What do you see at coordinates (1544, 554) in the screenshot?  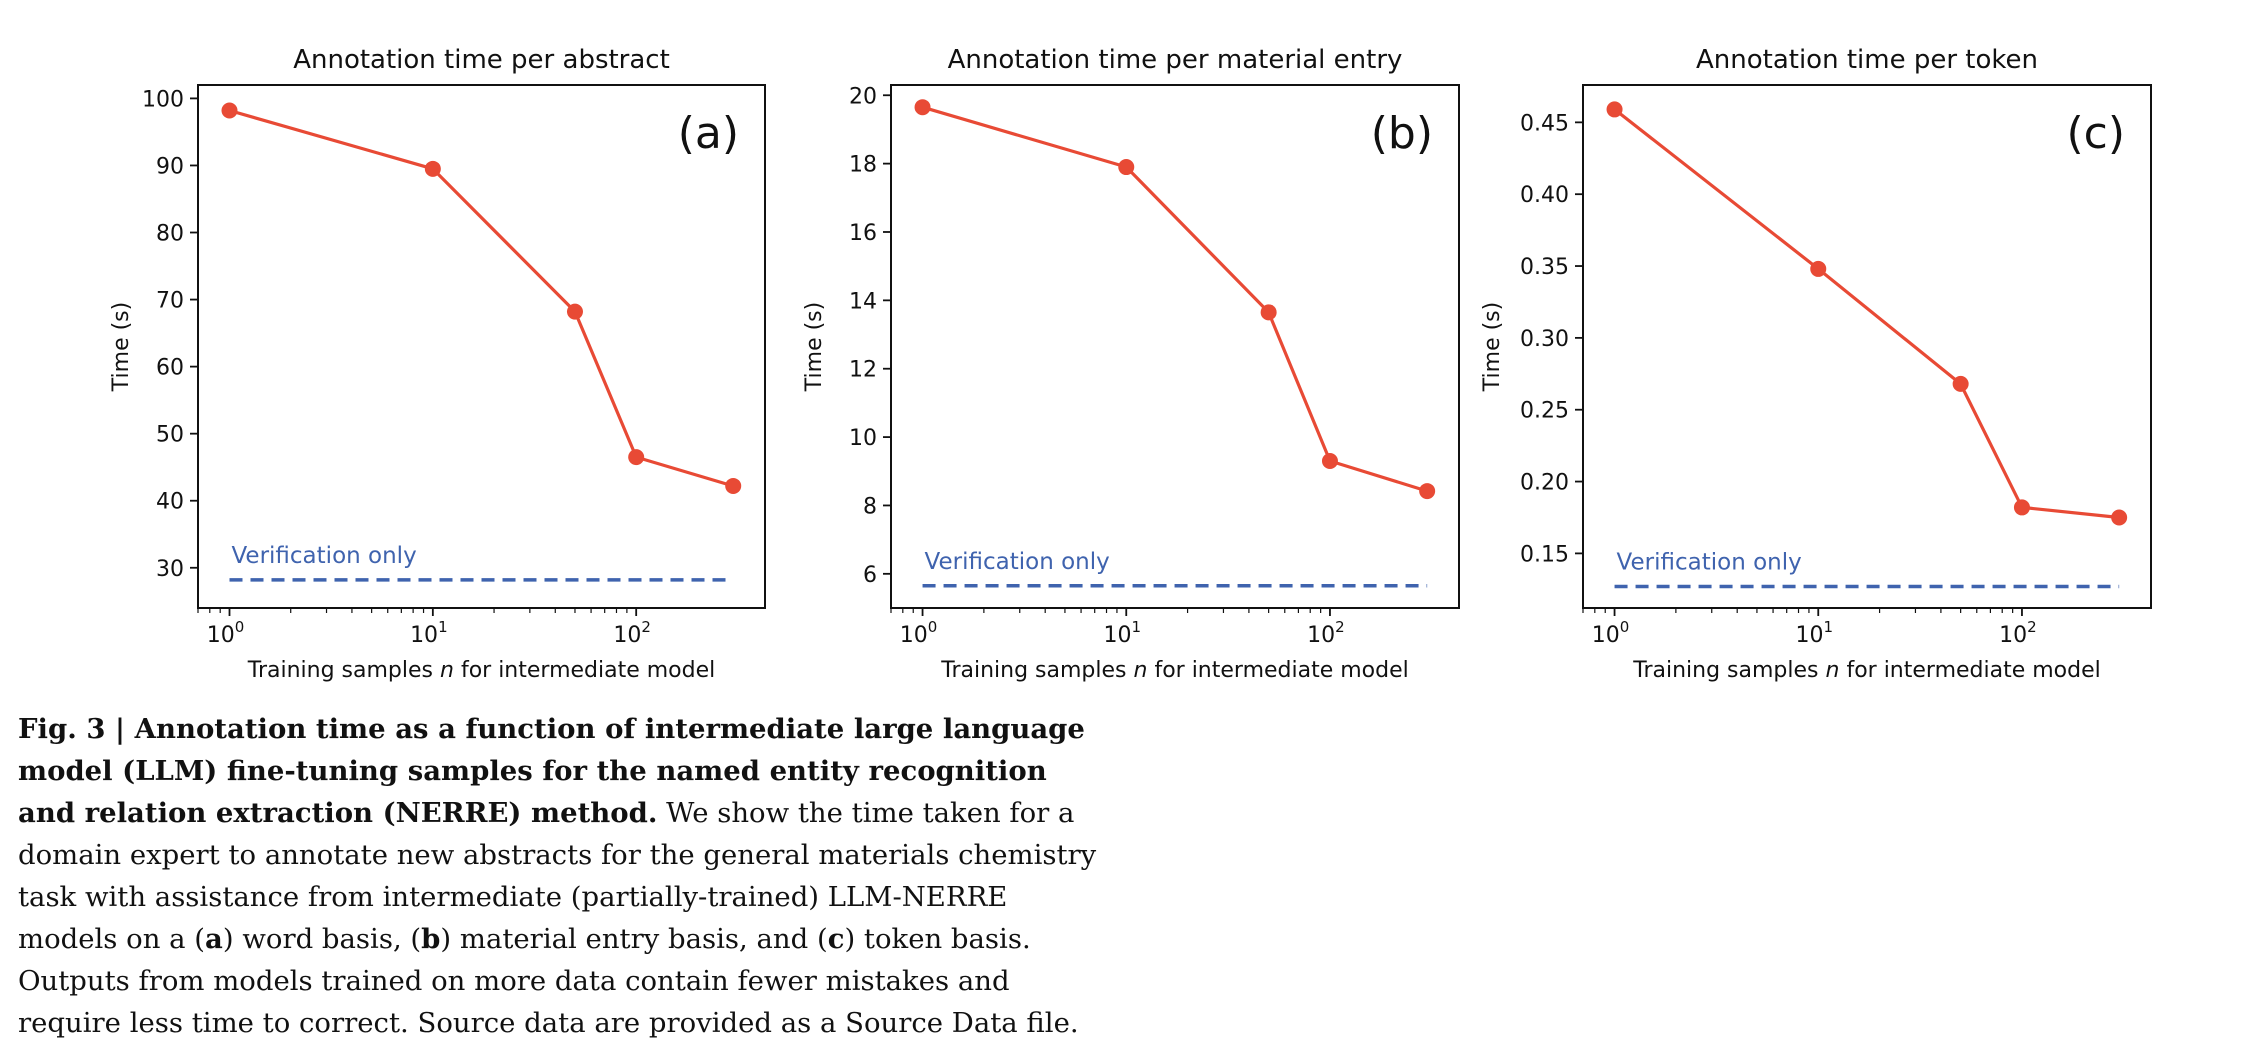 I see `y-tick-label: 0.15` at bounding box center [1544, 554].